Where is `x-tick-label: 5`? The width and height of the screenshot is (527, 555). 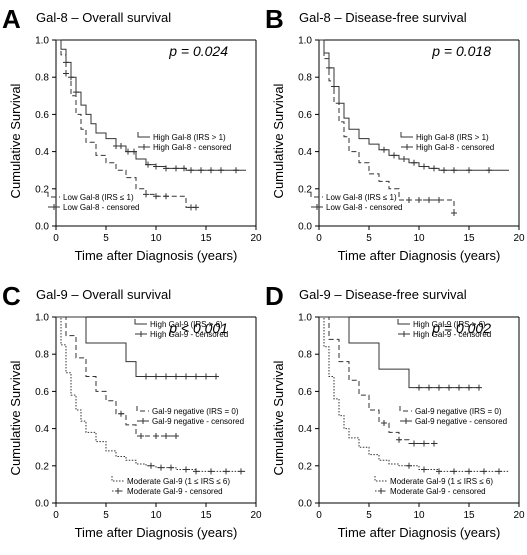
x-tick-label: 5 is located at coordinates (369, 238).